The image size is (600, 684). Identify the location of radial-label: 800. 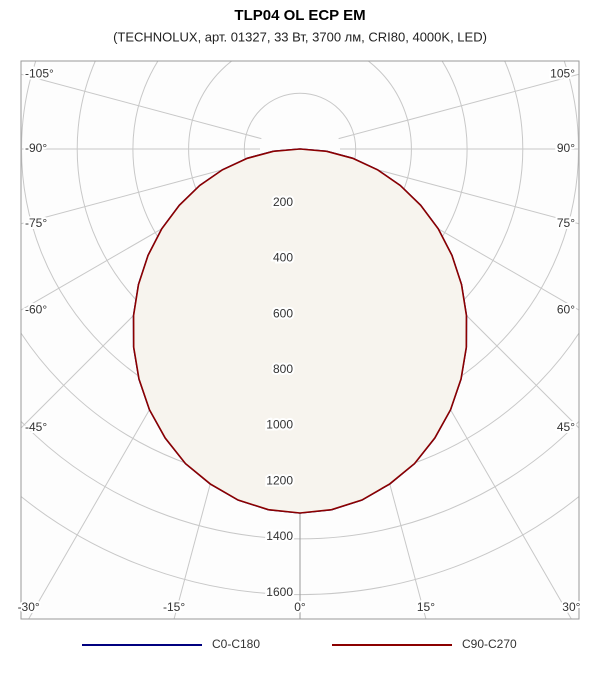
(283, 369).